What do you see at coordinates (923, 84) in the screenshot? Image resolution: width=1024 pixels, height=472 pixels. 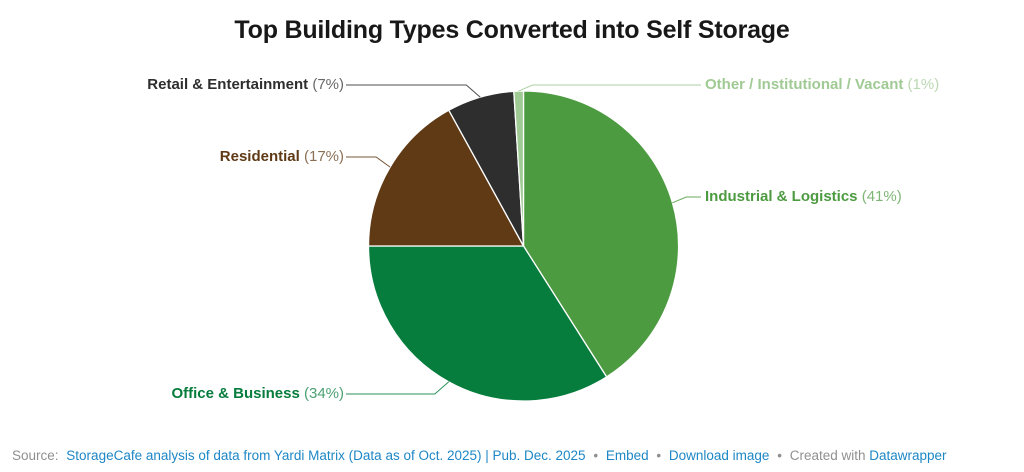 I see `label-other-institutional-vacant-pct: (1%)` at bounding box center [923, 84].